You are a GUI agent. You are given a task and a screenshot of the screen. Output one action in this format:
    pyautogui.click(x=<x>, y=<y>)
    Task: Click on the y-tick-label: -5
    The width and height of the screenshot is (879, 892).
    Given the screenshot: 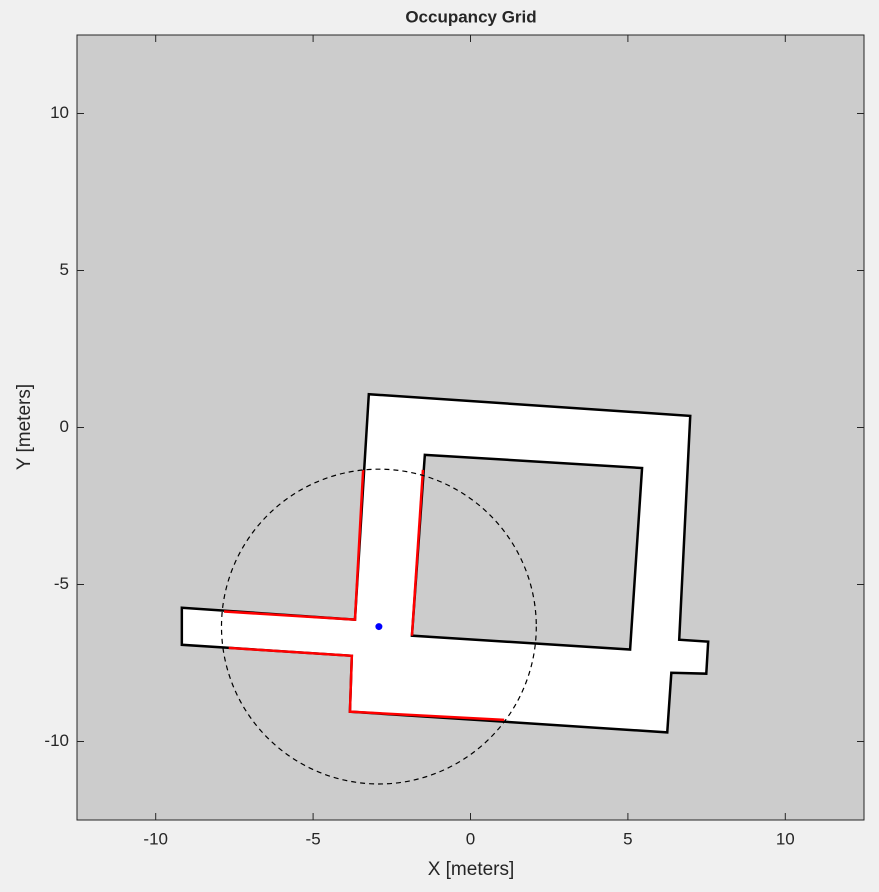 What is the action you would take?
    pyautogui.click(x=61, y=583)
    